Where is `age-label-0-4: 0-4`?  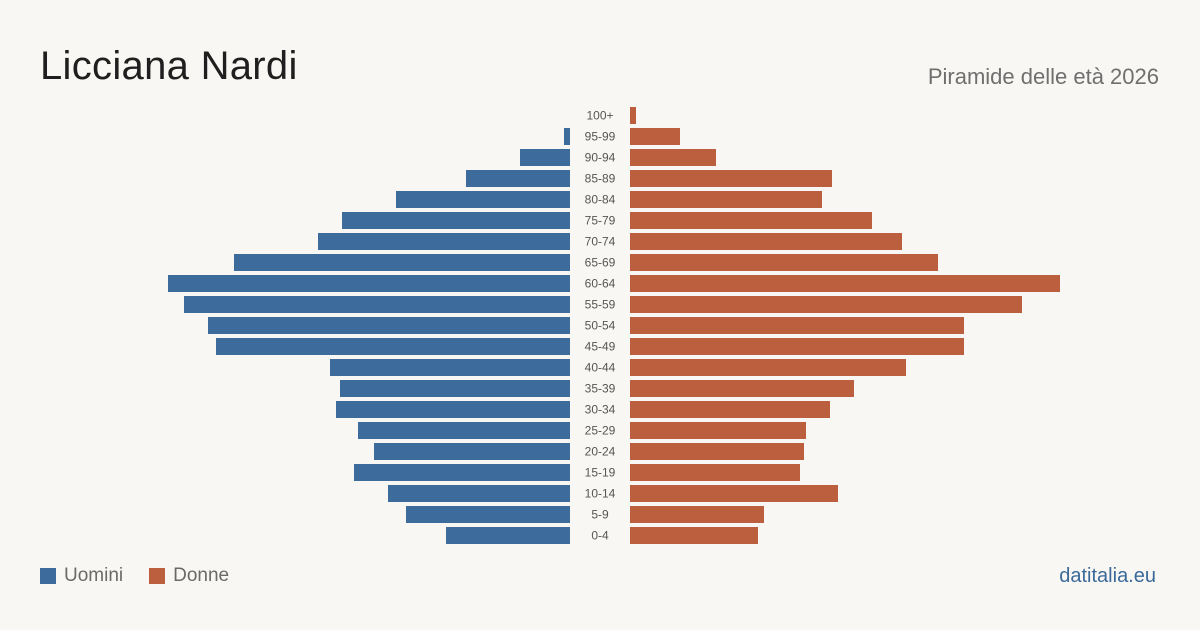 age-label-0-4: 0-4 is located at coordinates (600, 536).